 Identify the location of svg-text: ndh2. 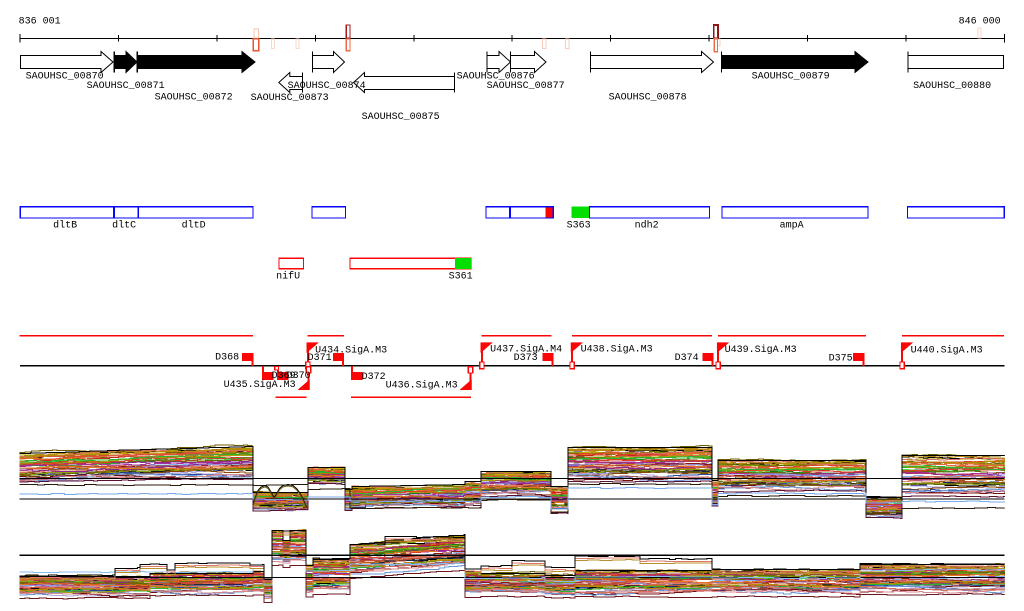
(647, 226).